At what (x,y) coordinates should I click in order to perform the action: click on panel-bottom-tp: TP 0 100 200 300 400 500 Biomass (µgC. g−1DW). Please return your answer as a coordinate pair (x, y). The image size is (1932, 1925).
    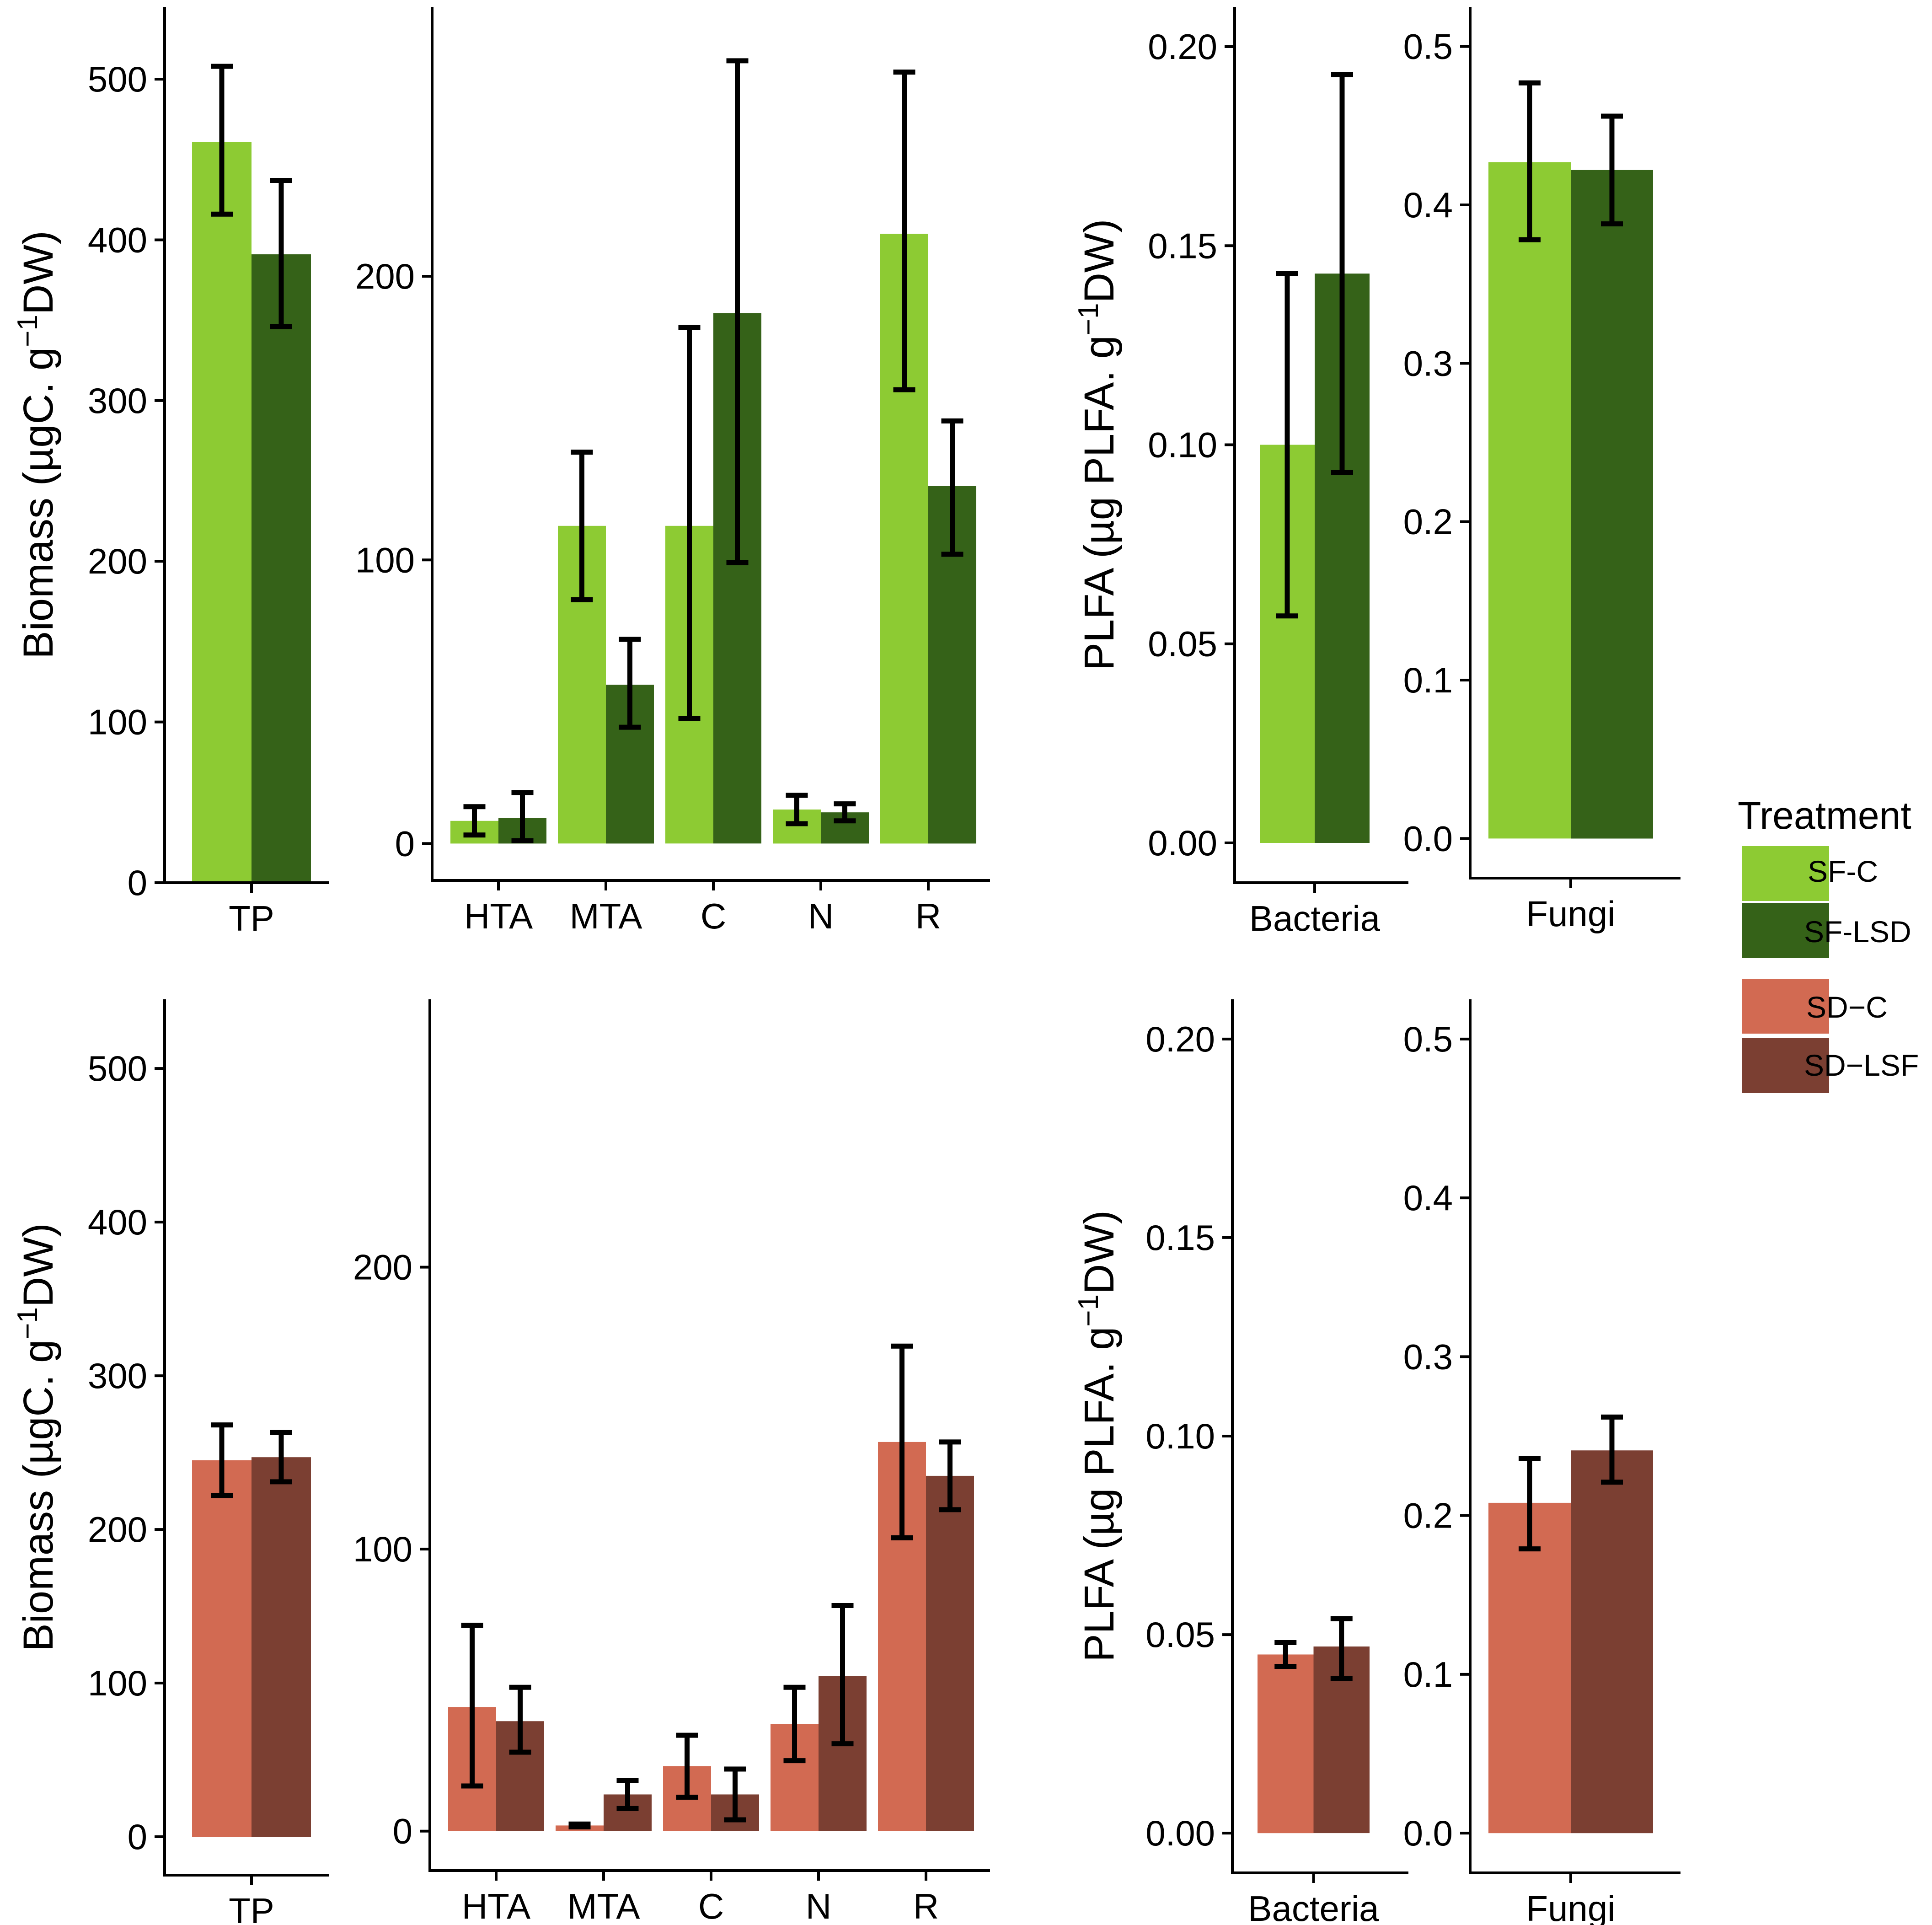
    Looking at the image, I should click on (170, 1462).